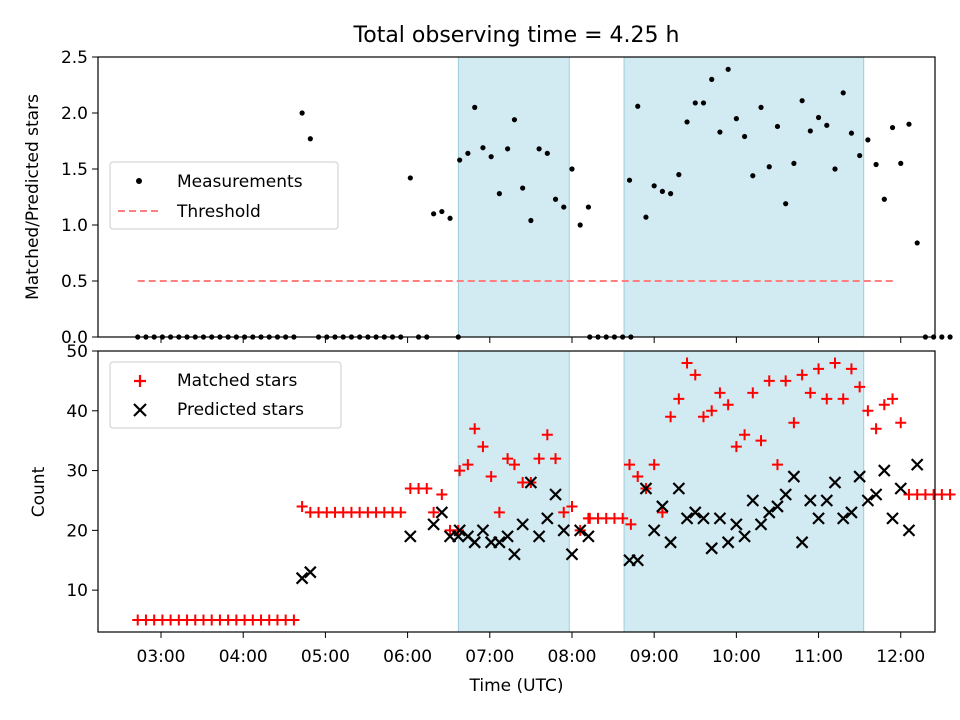 The height and width of the screenshot is (720, 960). I want to click on top-legend: Measurements Threshold, so click(224, 195).